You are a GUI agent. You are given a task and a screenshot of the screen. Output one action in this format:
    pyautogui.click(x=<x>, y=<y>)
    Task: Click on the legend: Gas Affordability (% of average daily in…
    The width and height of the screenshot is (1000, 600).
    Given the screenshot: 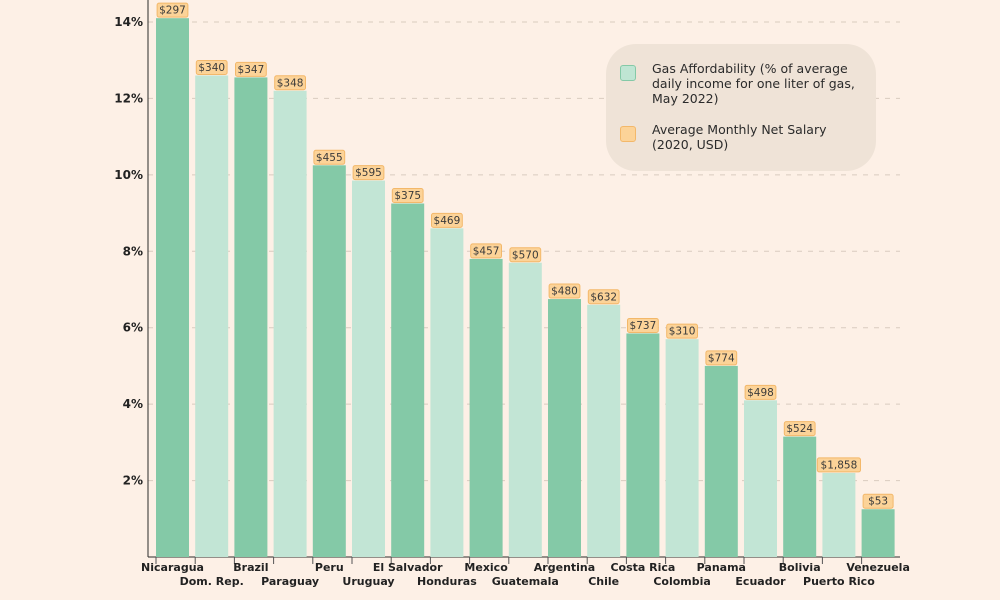 What is the action you would take?
    pyautogui.click(x=741, y=107)
    